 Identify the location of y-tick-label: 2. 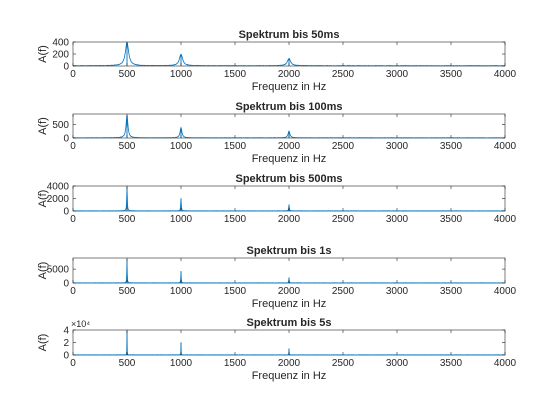
(66, 343).